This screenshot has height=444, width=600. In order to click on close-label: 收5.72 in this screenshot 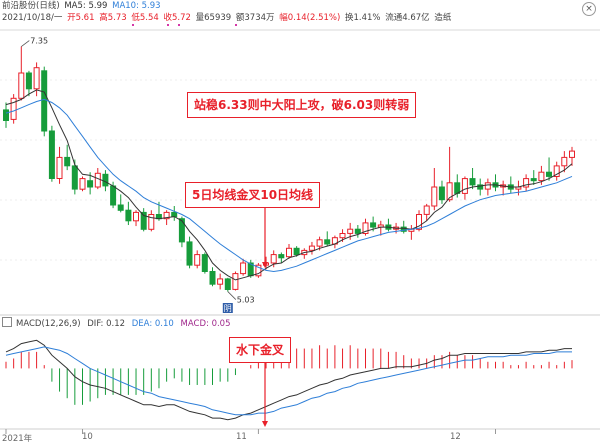, I will do `click(177, 18)`.